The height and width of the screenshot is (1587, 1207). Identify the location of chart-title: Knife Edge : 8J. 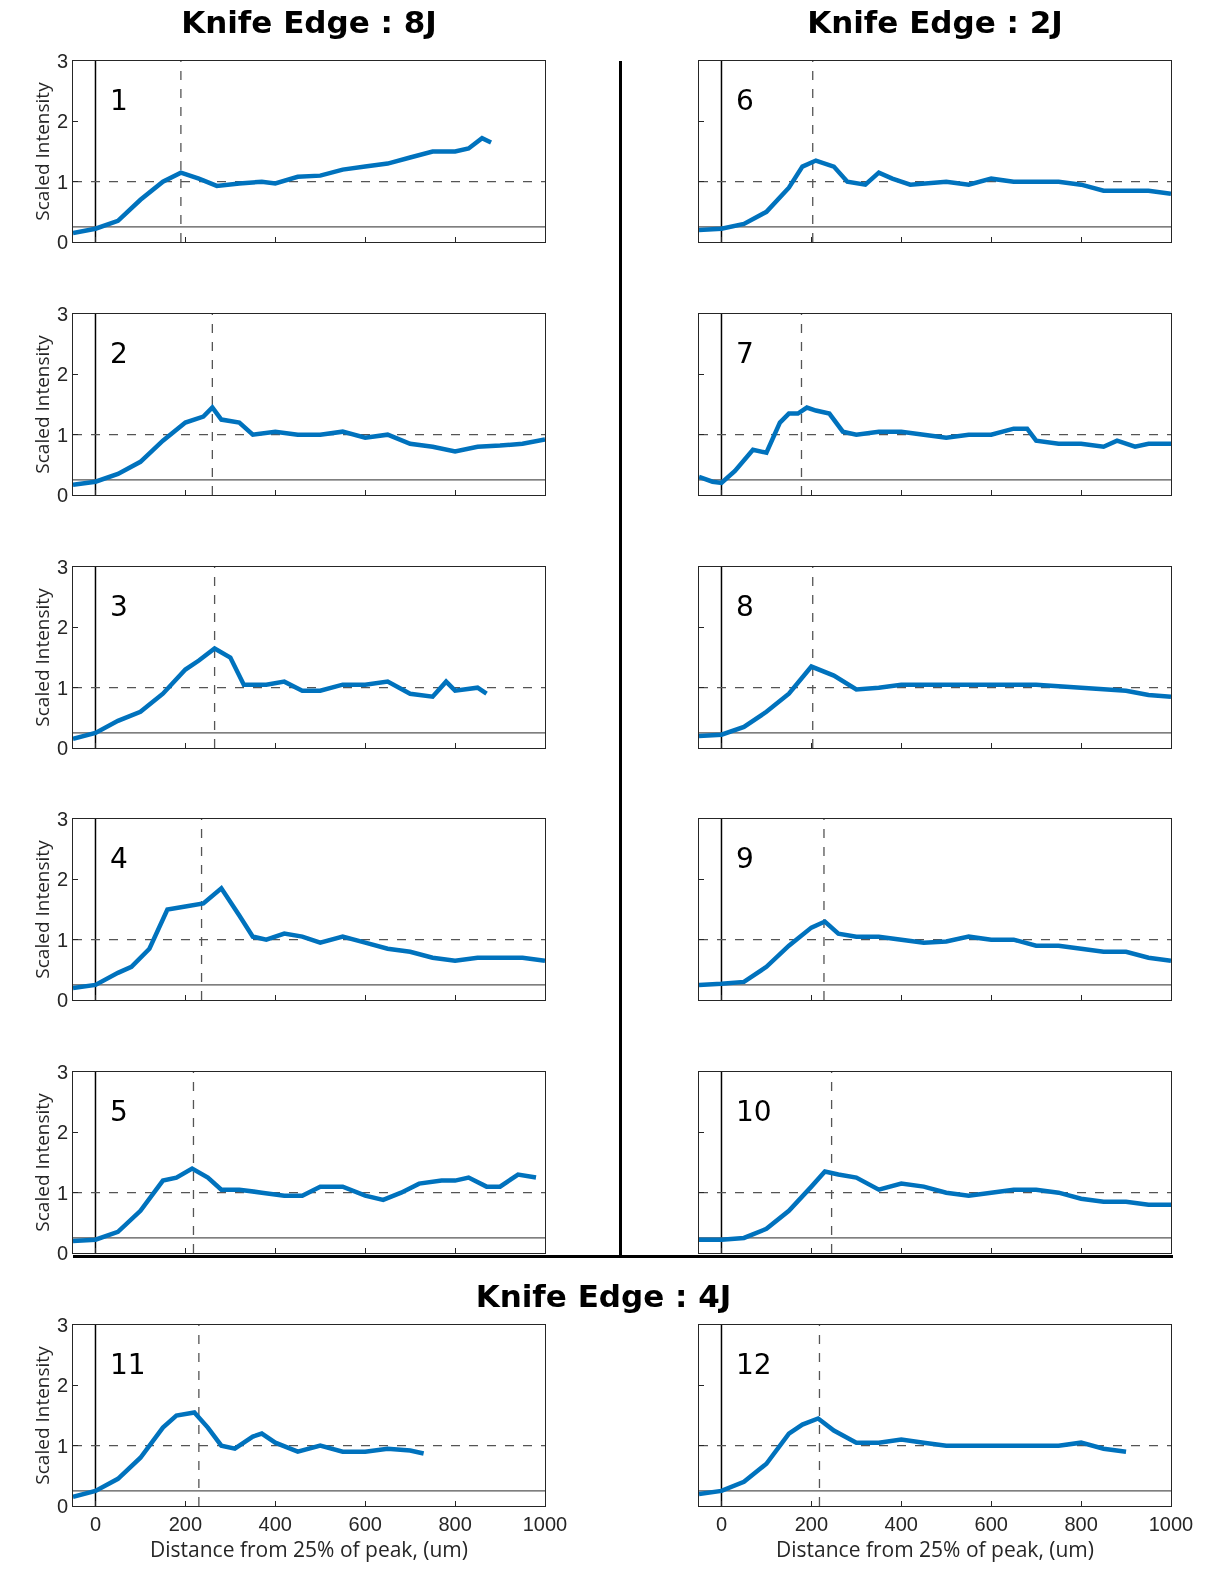
(309, 22).